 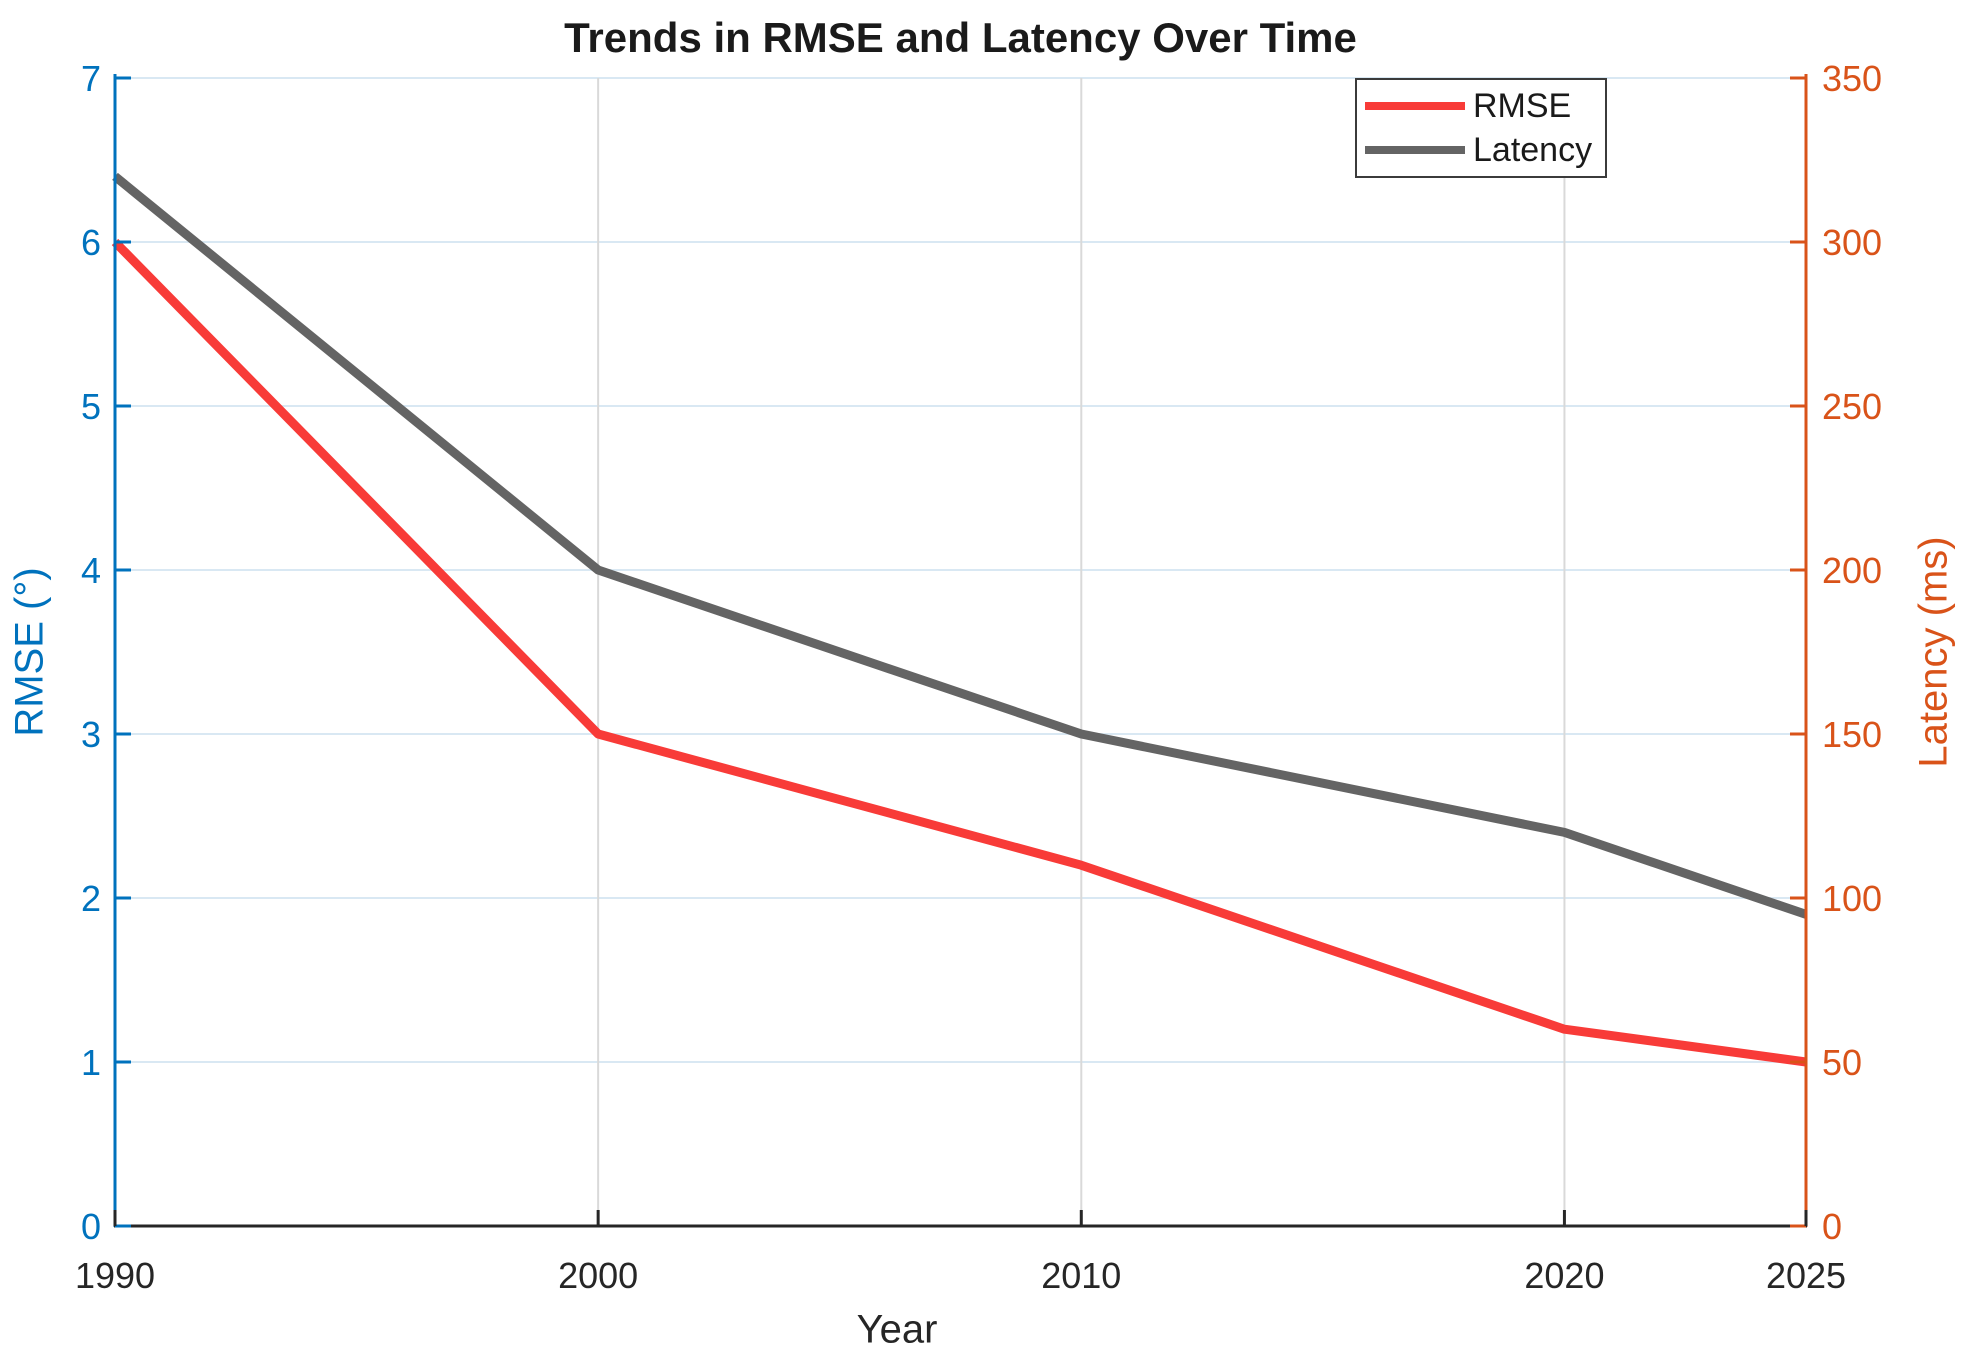 I want to click on legend-entry-rmse: RMSE, so click(x=1481, y=106).